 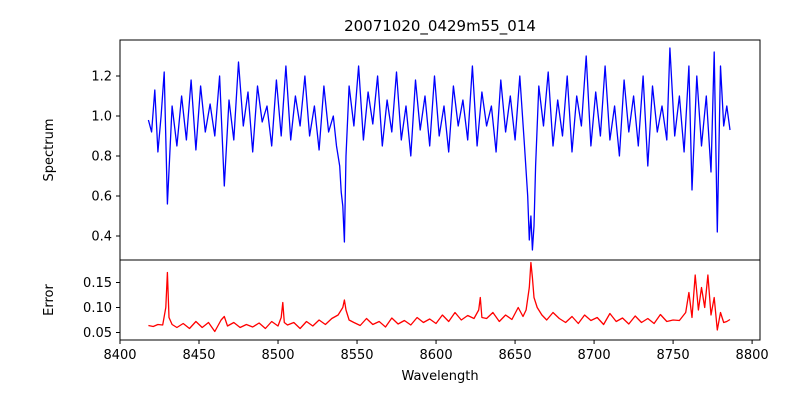 I want to click on x-tick-label: 8600, so click(x=436, y=355).